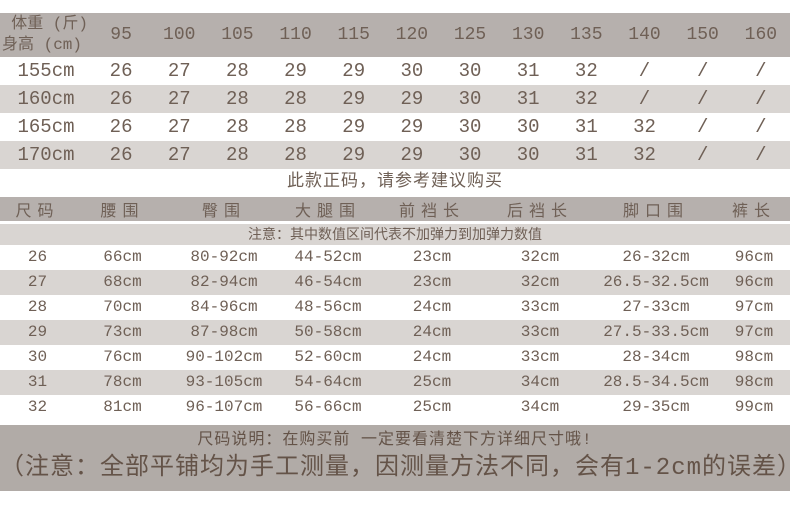 This screenshot has height=515, width=790. What do you see at coordinates (395, 468) in the screenshot?
I see `measurement-disclaimer: （注意：全部平铺均为手工测量，因测量方法不同，会有1-2cm的误差）` at bounding box center [395, 468].